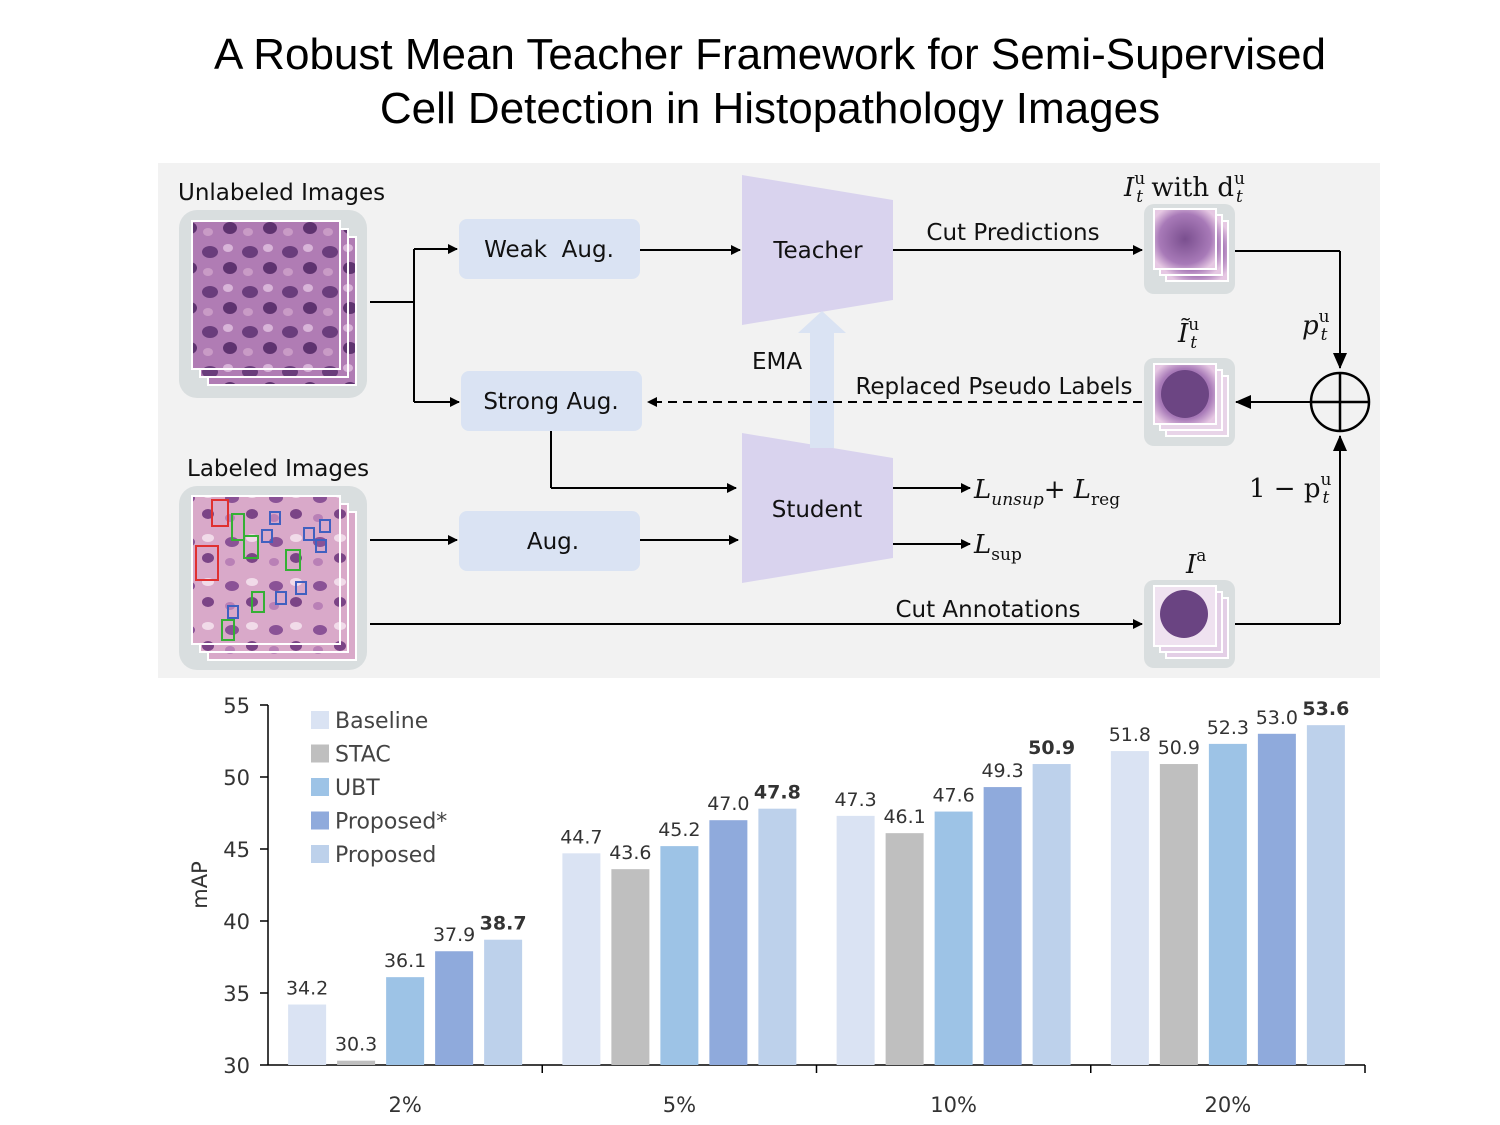  What do you see at coordinates (1228, 728) in the screenshot?
I see `data-label: 52.3` at bounding box center [1228, 728].